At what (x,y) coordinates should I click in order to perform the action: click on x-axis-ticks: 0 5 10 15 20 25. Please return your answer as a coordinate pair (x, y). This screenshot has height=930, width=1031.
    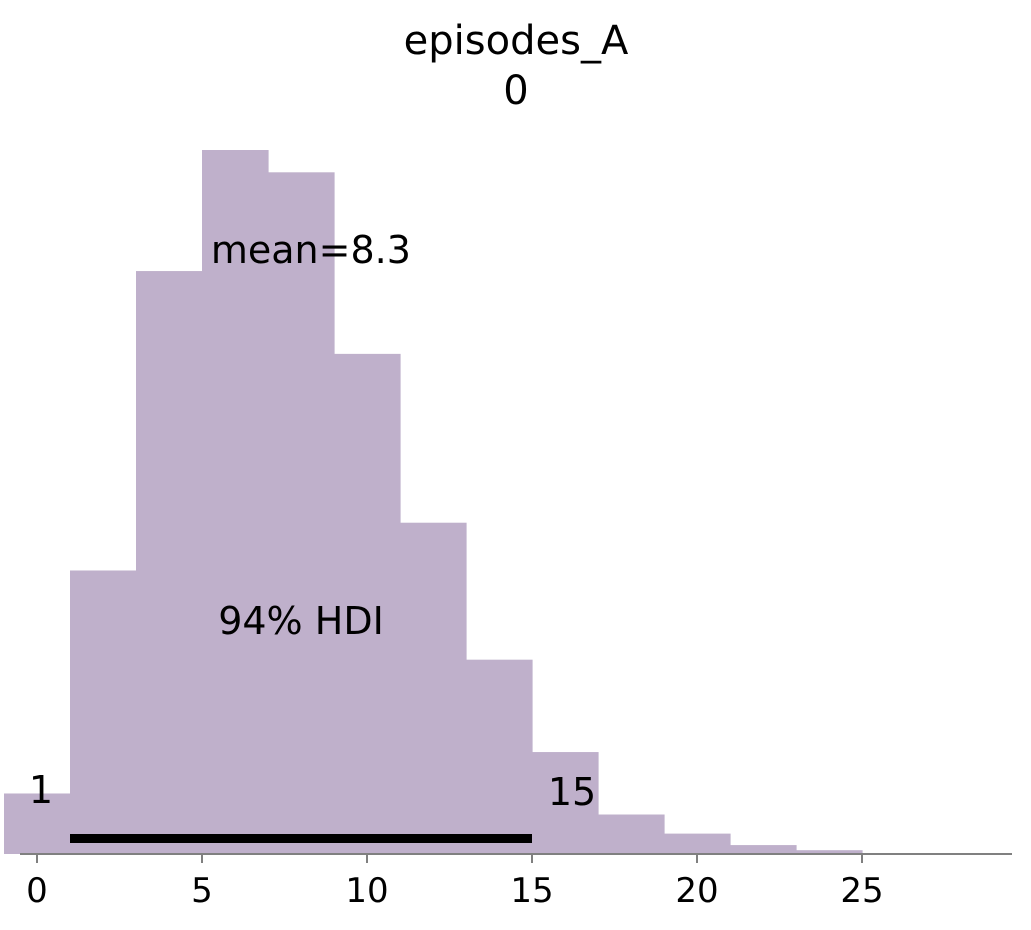
    Looking at the image, I should click on (455, 882).